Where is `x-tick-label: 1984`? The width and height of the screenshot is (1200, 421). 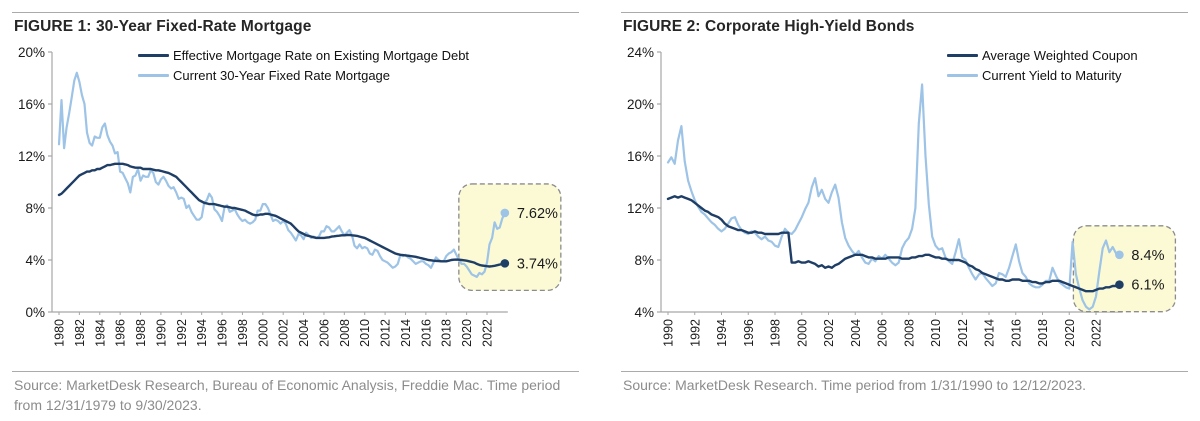 x-tick-label: 1984 is located at coordinates (100, 333).